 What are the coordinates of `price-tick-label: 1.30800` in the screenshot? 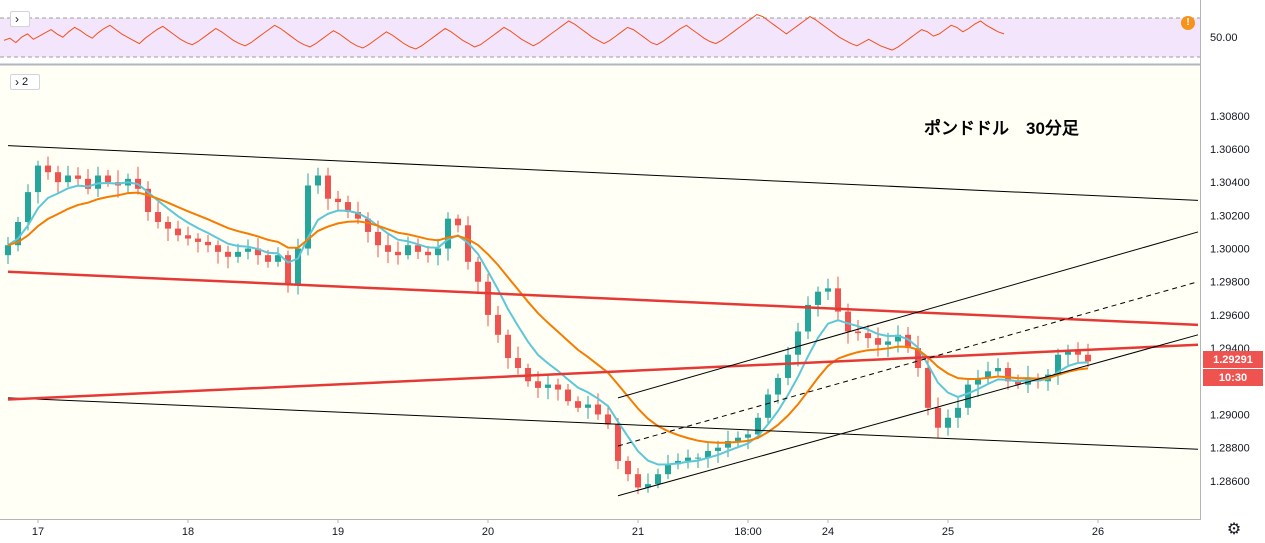 It's located at (1230, 117).